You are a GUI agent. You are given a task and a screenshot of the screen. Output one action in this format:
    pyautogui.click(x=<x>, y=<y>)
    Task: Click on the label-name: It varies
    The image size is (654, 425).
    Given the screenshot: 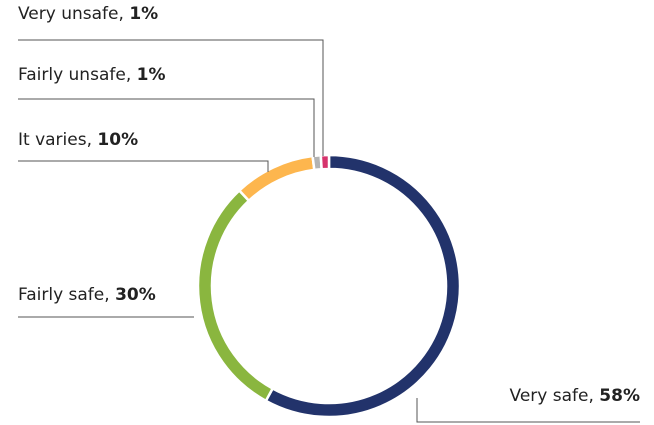 What is the action you would take?
    pyautogui.click(x=52, y=140)
    